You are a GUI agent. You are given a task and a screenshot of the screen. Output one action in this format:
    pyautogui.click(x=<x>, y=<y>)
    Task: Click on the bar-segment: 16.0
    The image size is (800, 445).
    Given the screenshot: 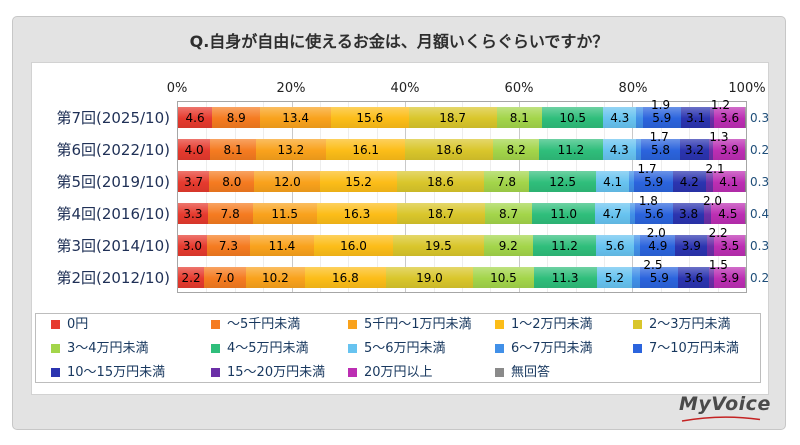 What is the action you would take?
    pyautogui.click(x=353, y=245)
    